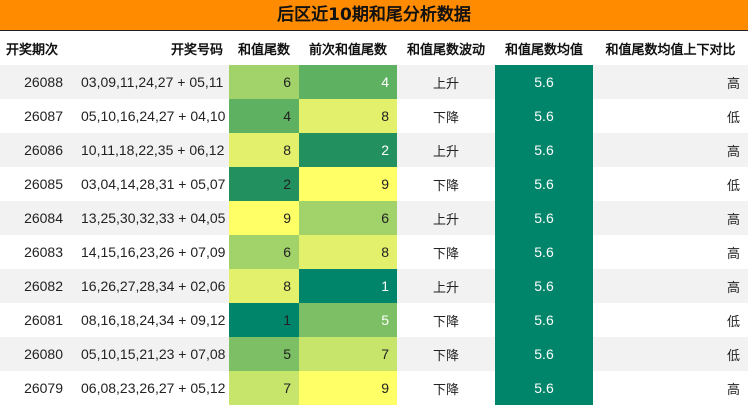 The width and height of the screenshot is (748, 406). I want to click on table-row: 26087 05,10,16,24,27 + 04,10 4 8 下降 5.6 低, so click(374, 116).